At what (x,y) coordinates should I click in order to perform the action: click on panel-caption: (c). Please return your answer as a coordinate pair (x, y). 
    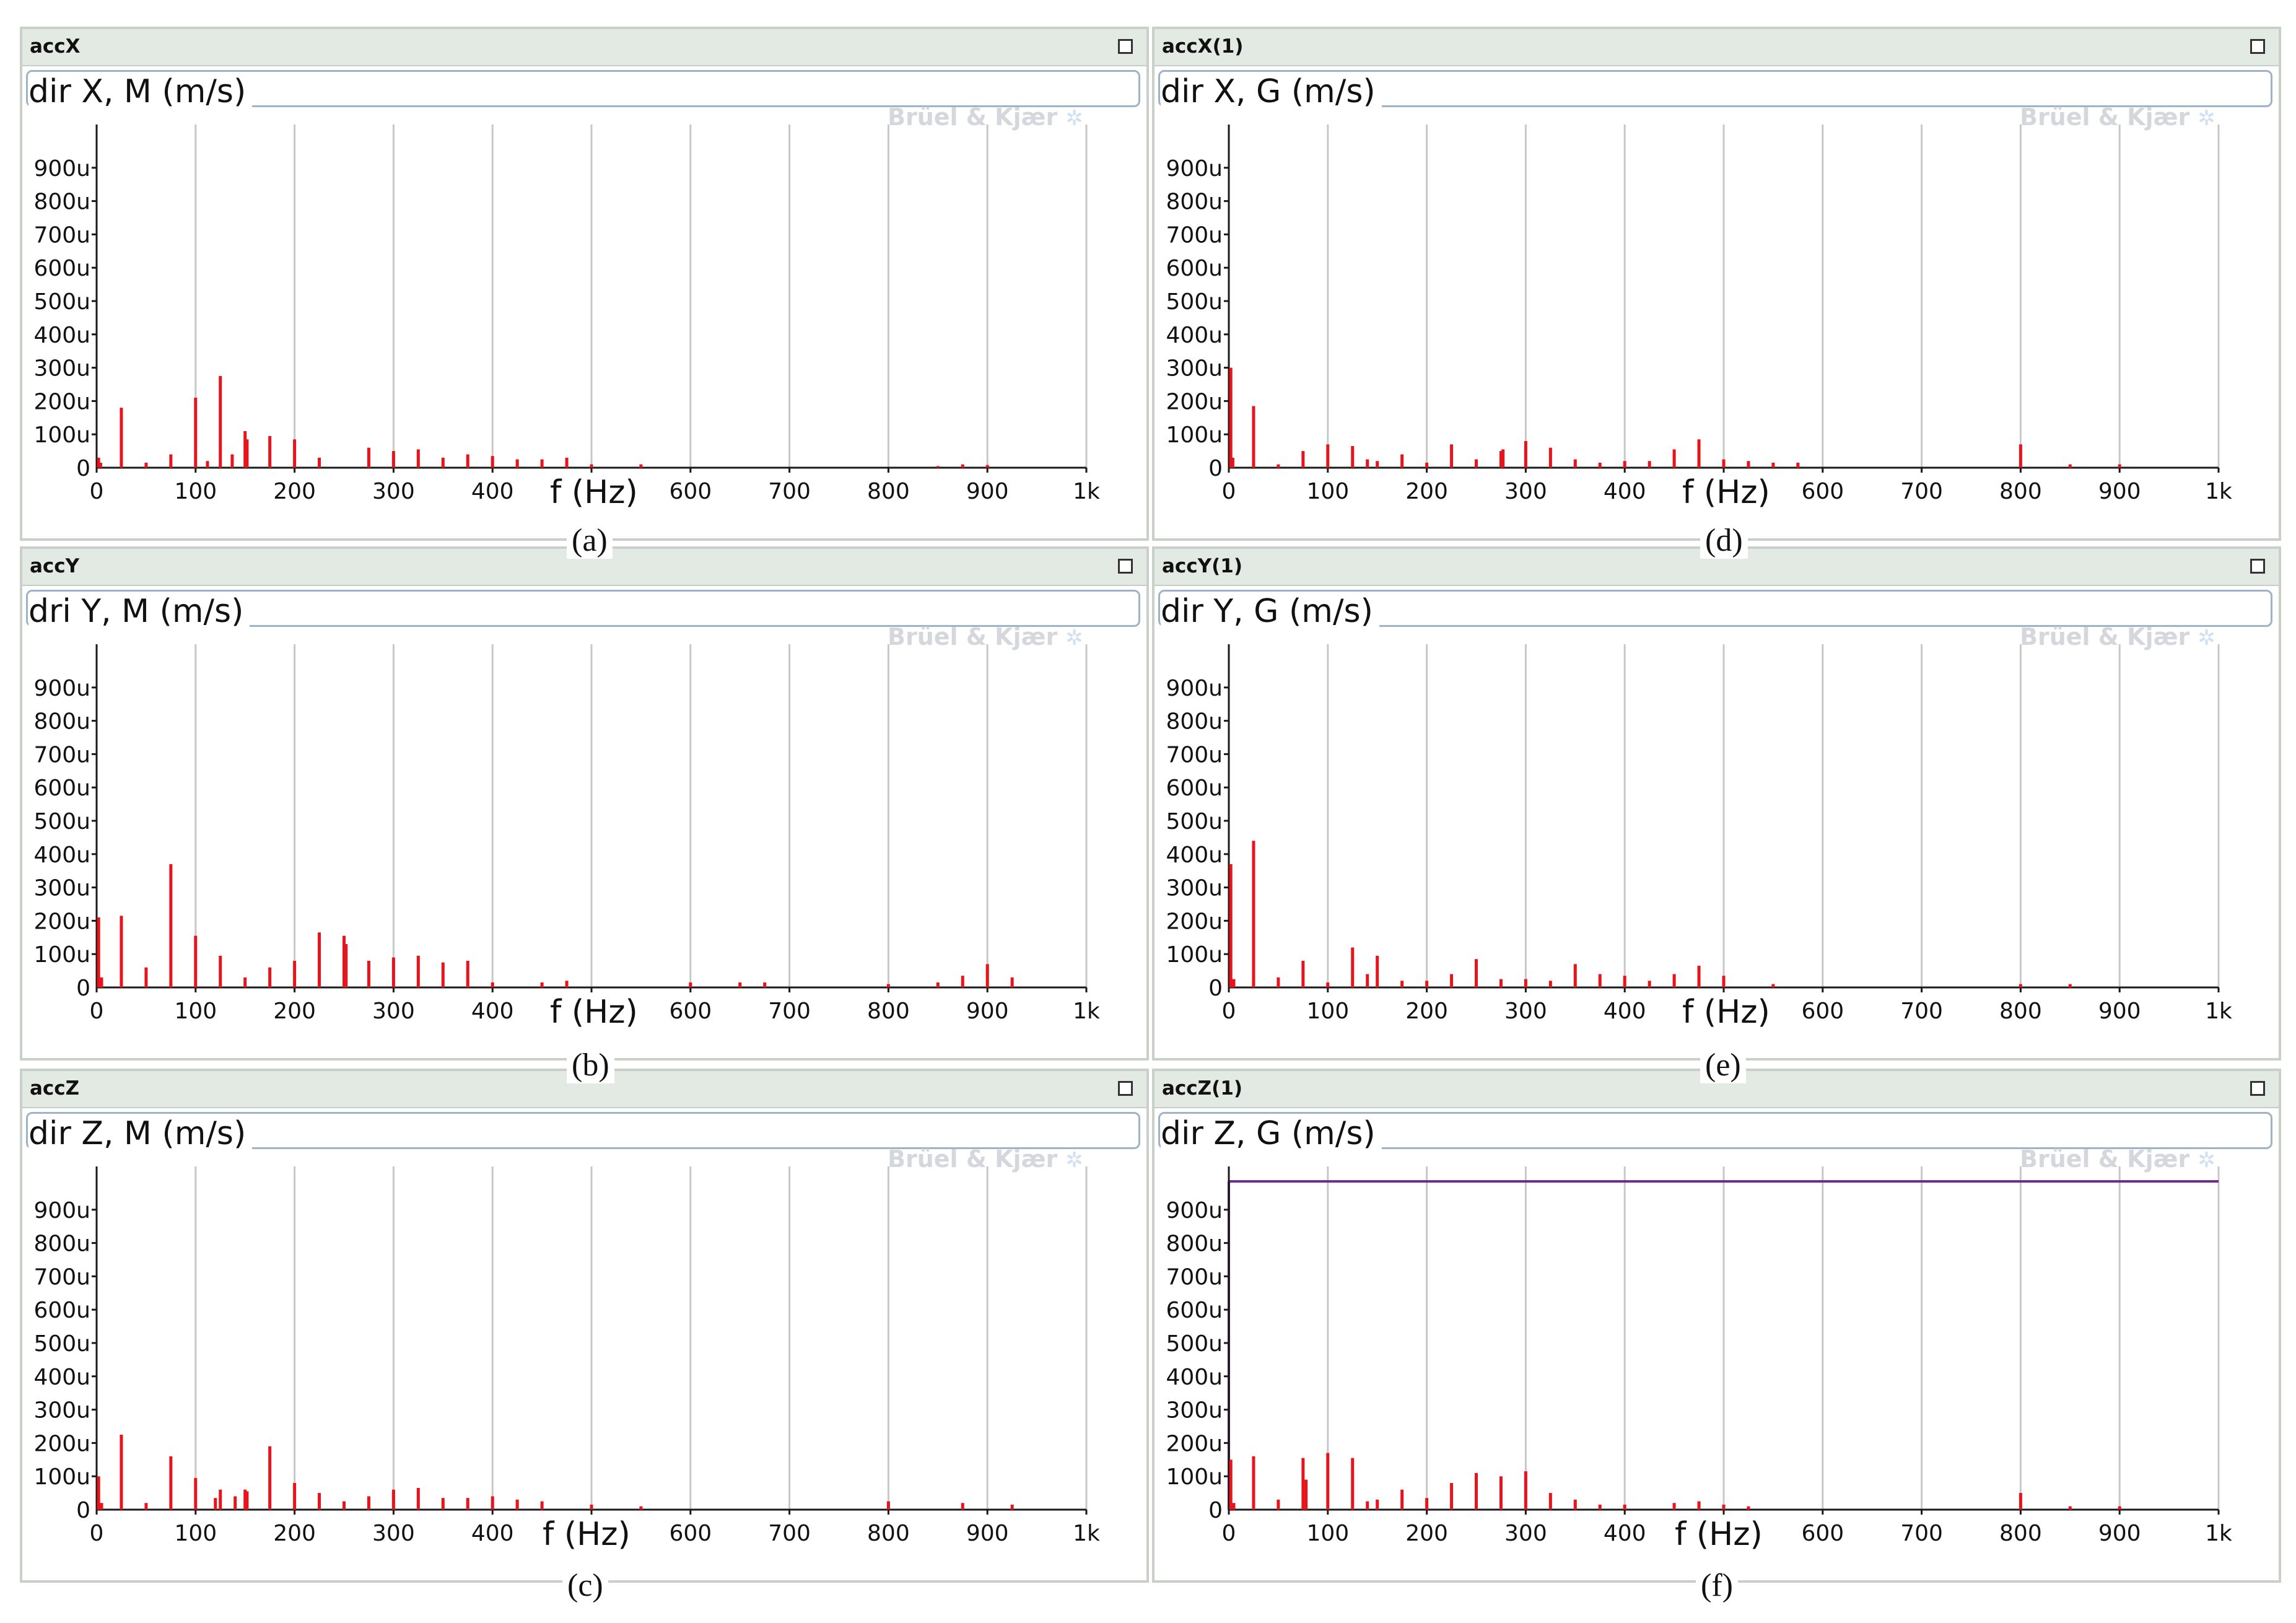
    Looking at the image, I should click on (585, 1585).